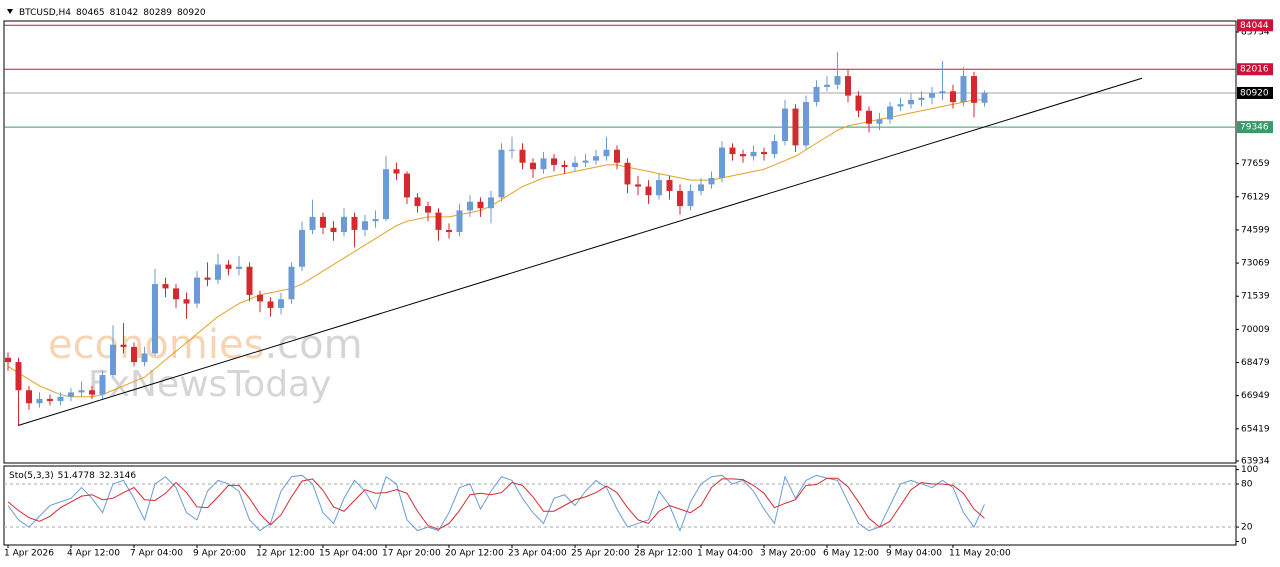  Describe the element at coordinates (209, 384) in the screenshot. I see `watermark: FxNewsToday` at that location.